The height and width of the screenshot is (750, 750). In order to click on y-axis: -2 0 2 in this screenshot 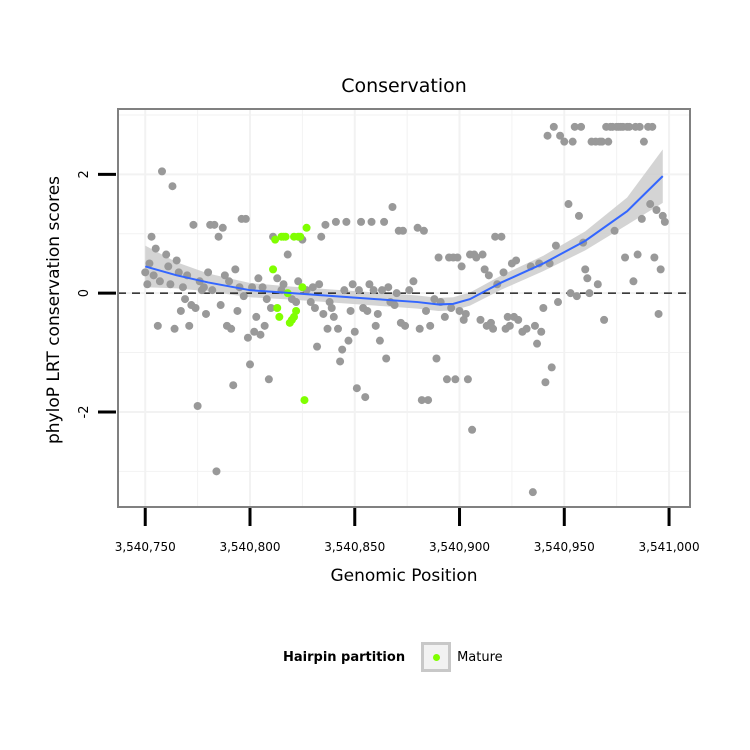, I will do `click(96, 294)`.